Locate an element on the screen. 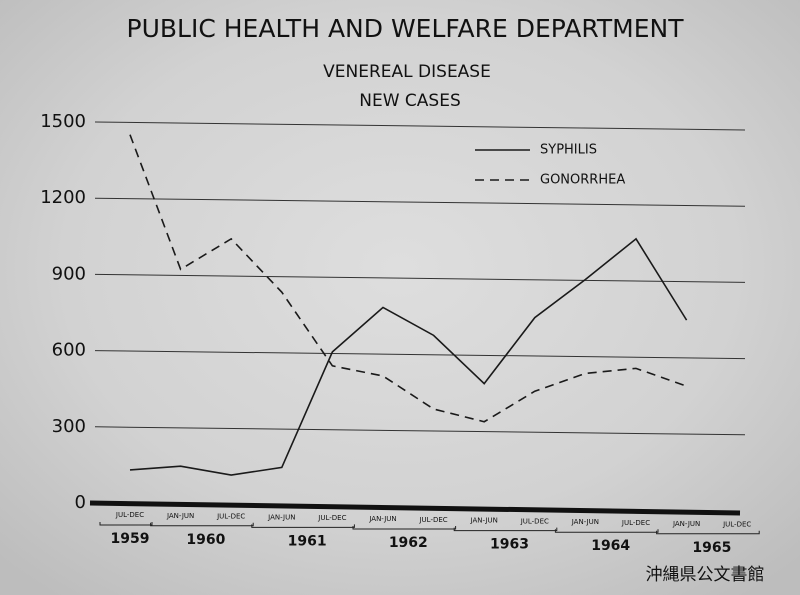 Image resolution: width=800 pixels, height=595 pixels. y-tick-label: 900 is located at coordinates (69, 273).